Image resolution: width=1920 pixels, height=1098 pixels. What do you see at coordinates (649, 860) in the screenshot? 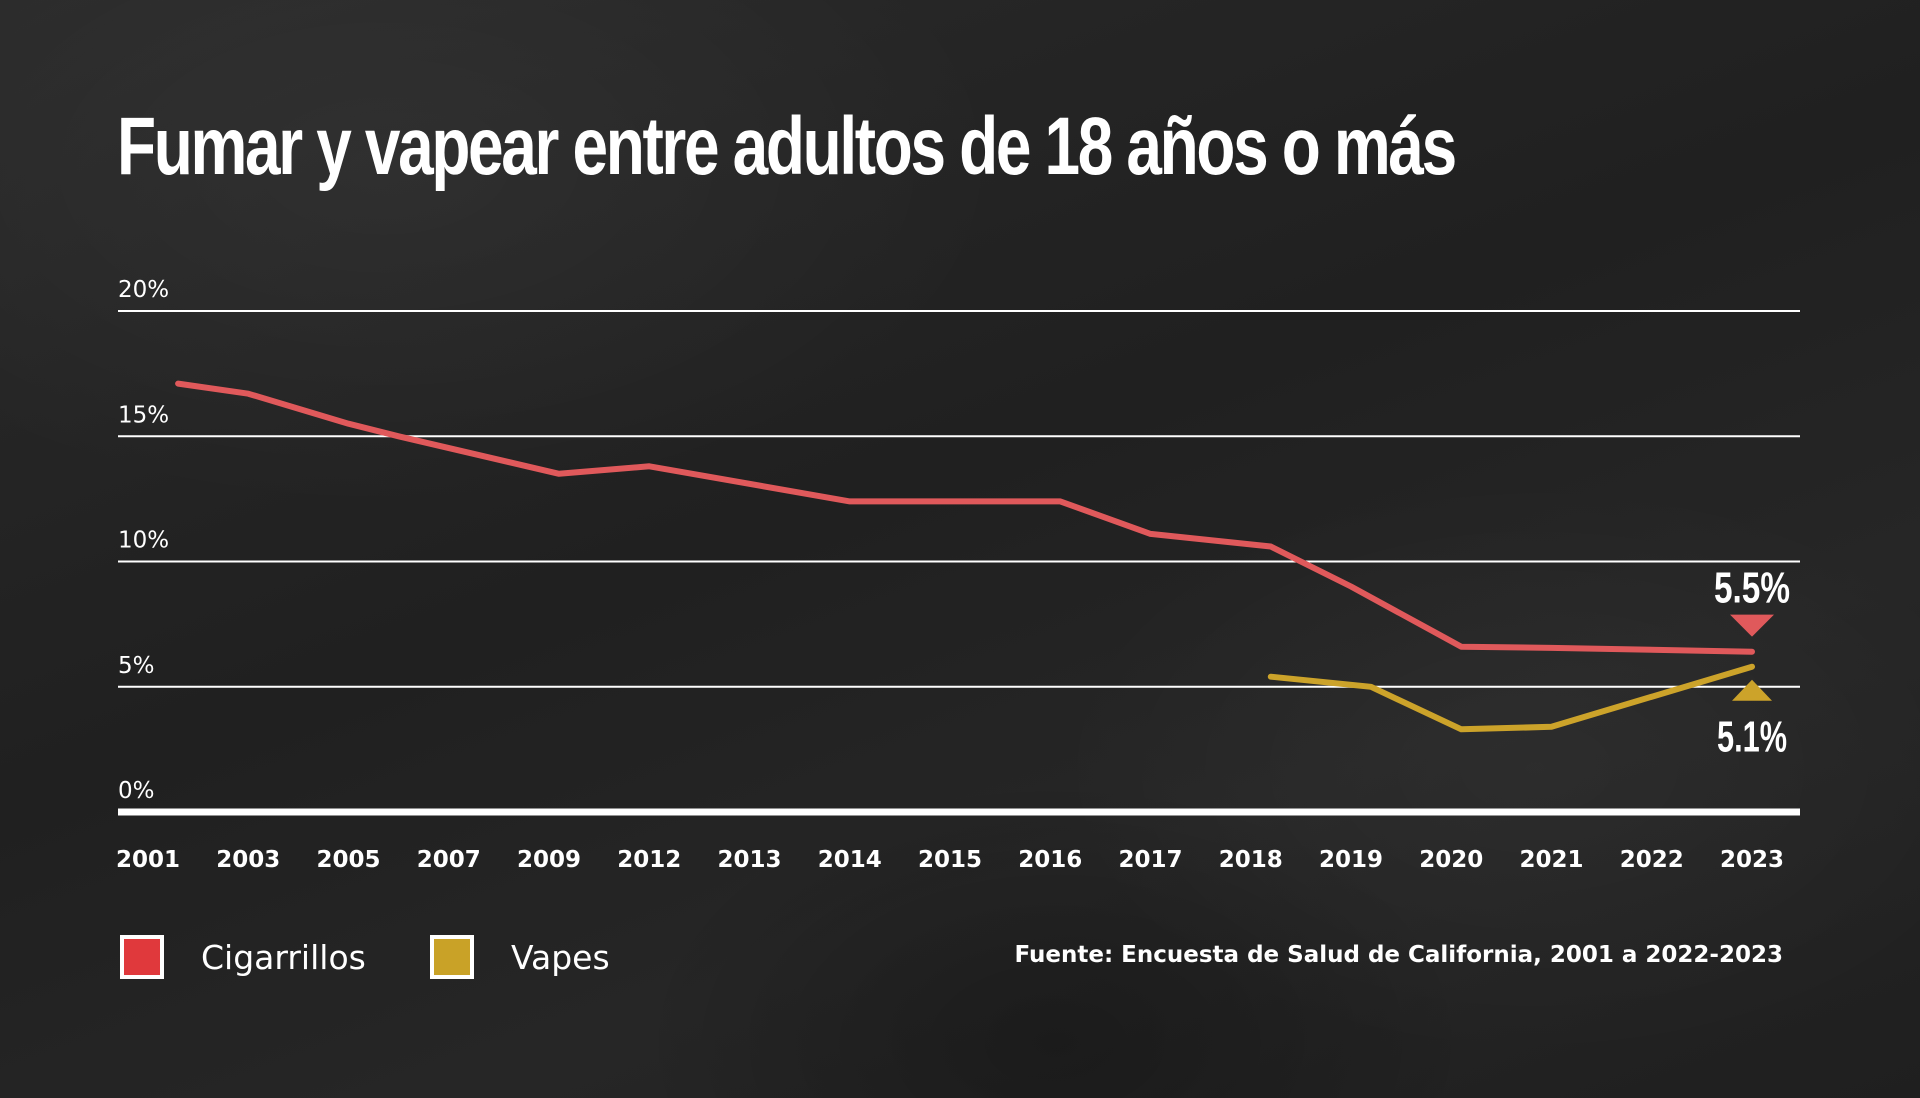
I see `x-tick-label: 2012` at bounding box center [649, 860].